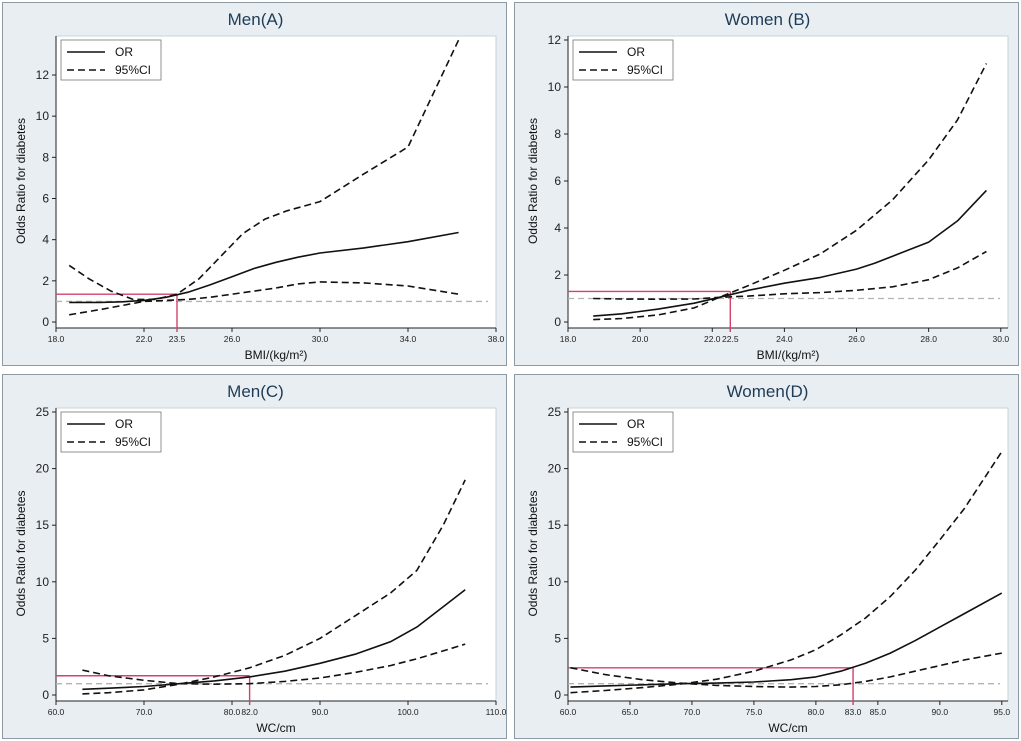  What do you see at coordinates (640, 339) in the screenshot?
I see `x-tick-label: 20.0` at bounding box center [640, 339].